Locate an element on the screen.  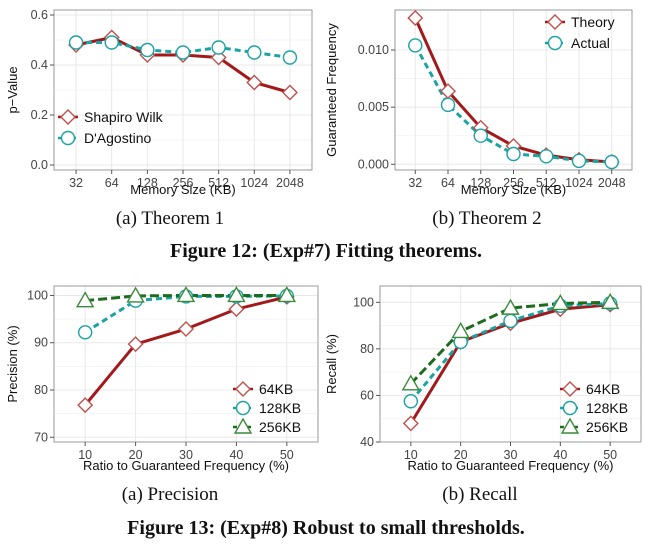
y-axis-title: Guaranteed Frequency is located at coordinates (331, 90).